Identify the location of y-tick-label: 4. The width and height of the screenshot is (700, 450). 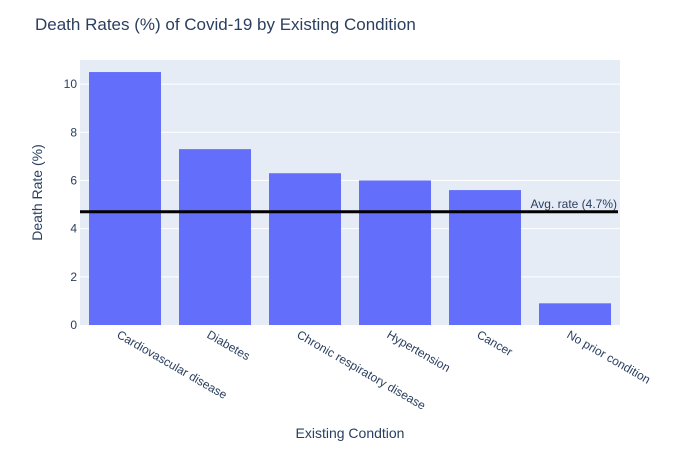
(73, 229).